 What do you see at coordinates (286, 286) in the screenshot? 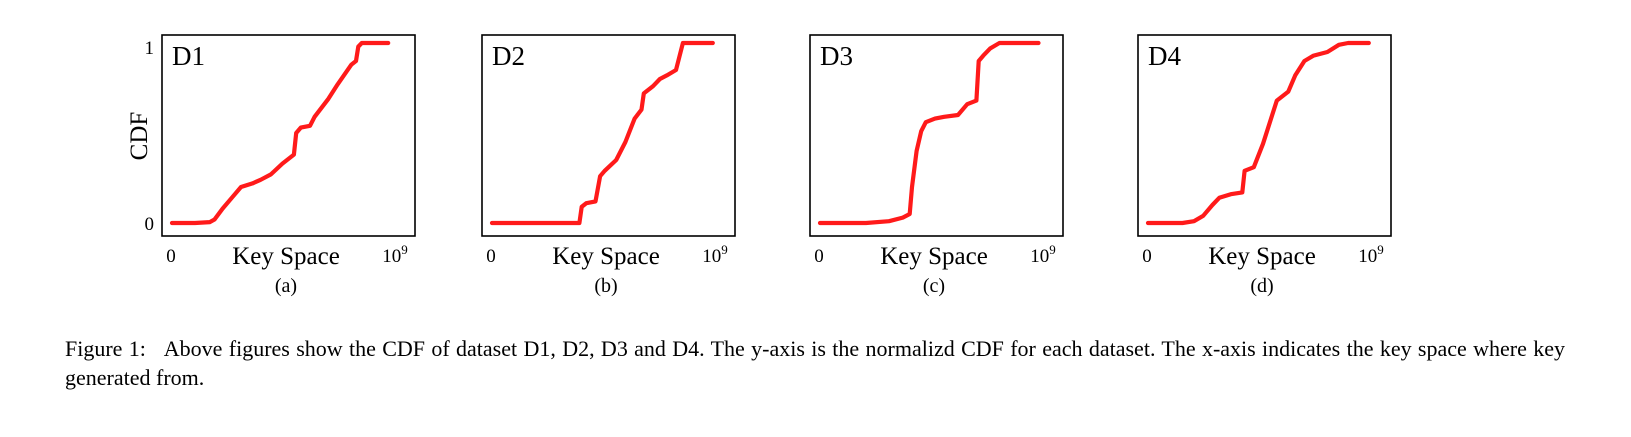
I see `panel-sublabel: (a)` at bounding box center [286, 286].